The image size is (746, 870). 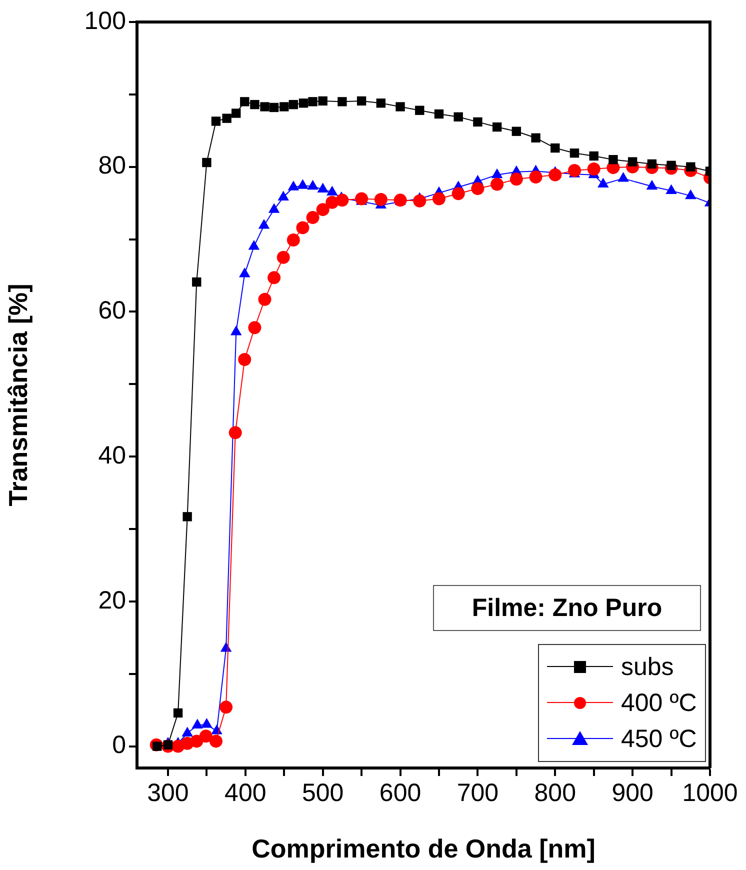 I want to click on x-tick-label: 900, so click(x=633, y=792).